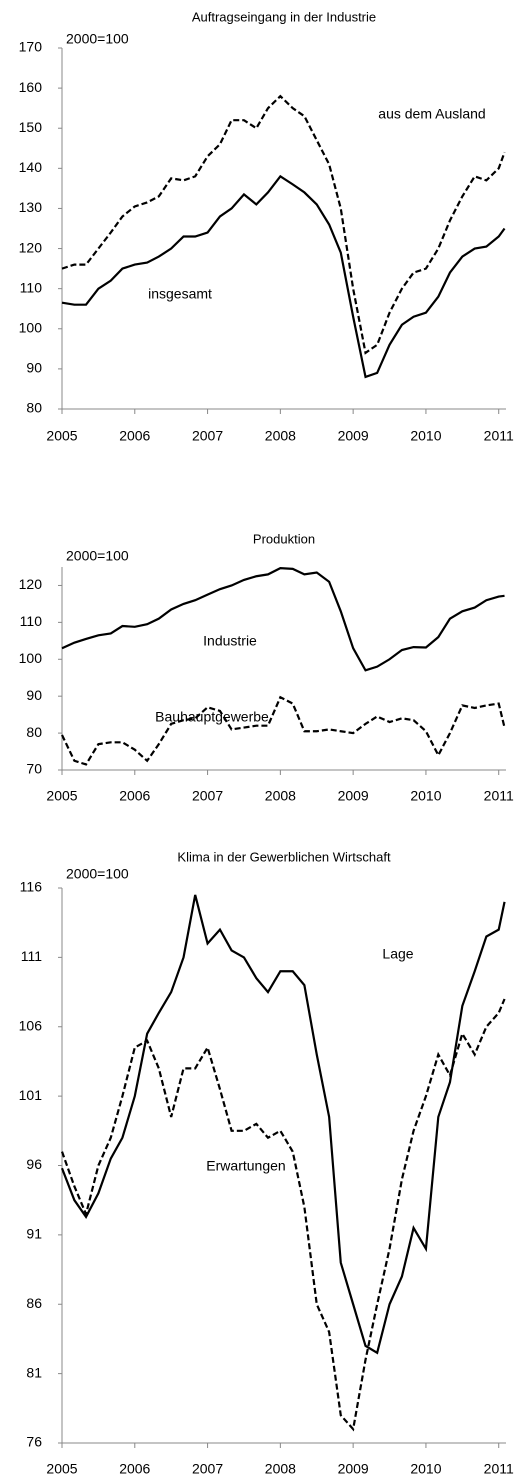 Image resolution: width=520 pixels, height=1483 pixels. I want to click on series-label: insgesamt, so click(180, 294).